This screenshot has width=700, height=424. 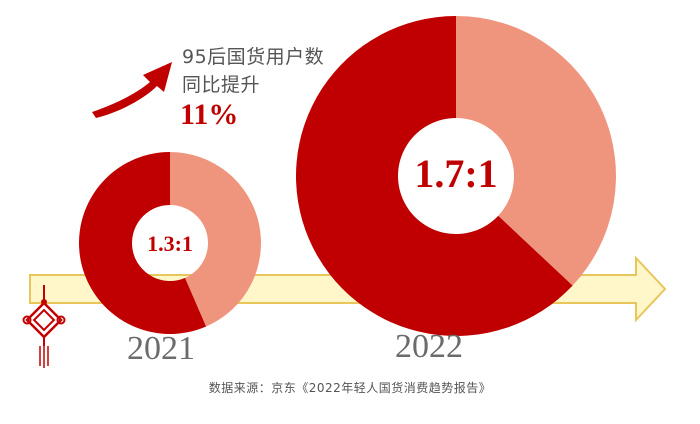 What do you see at coordinates (44, 326) in the screenshot?
I see `chinese-knot-icon` at bounding box center [44, 326].